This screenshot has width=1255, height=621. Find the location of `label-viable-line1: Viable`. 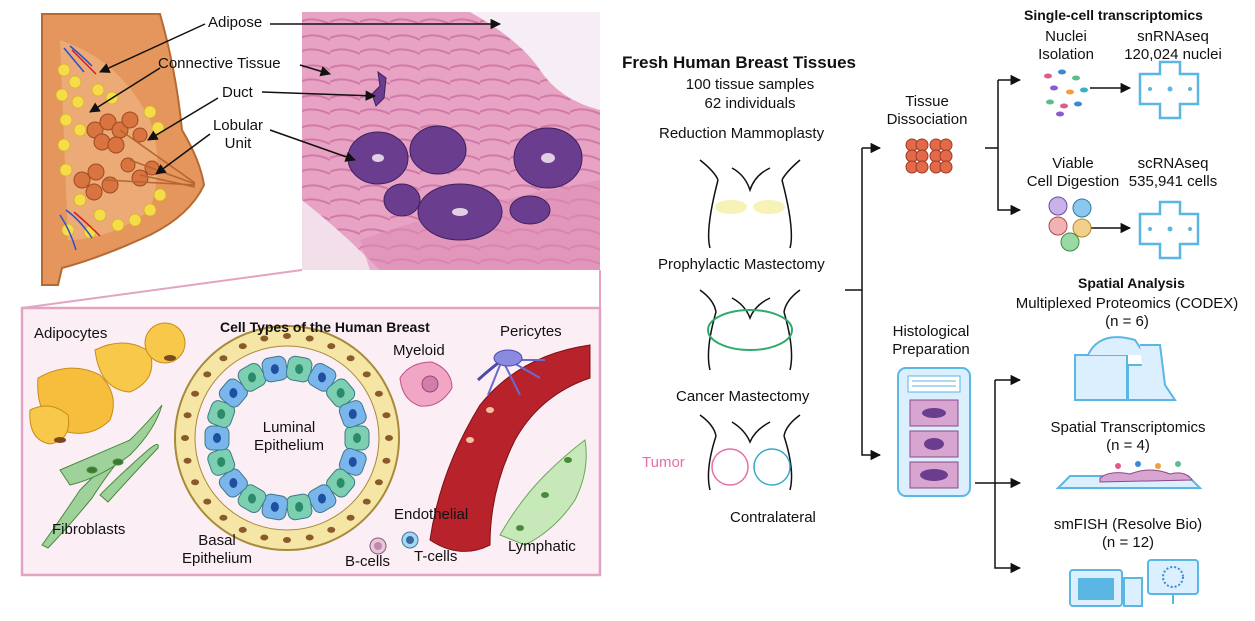

label-viable-line1: Viable is located at coordinates (1073, 163).